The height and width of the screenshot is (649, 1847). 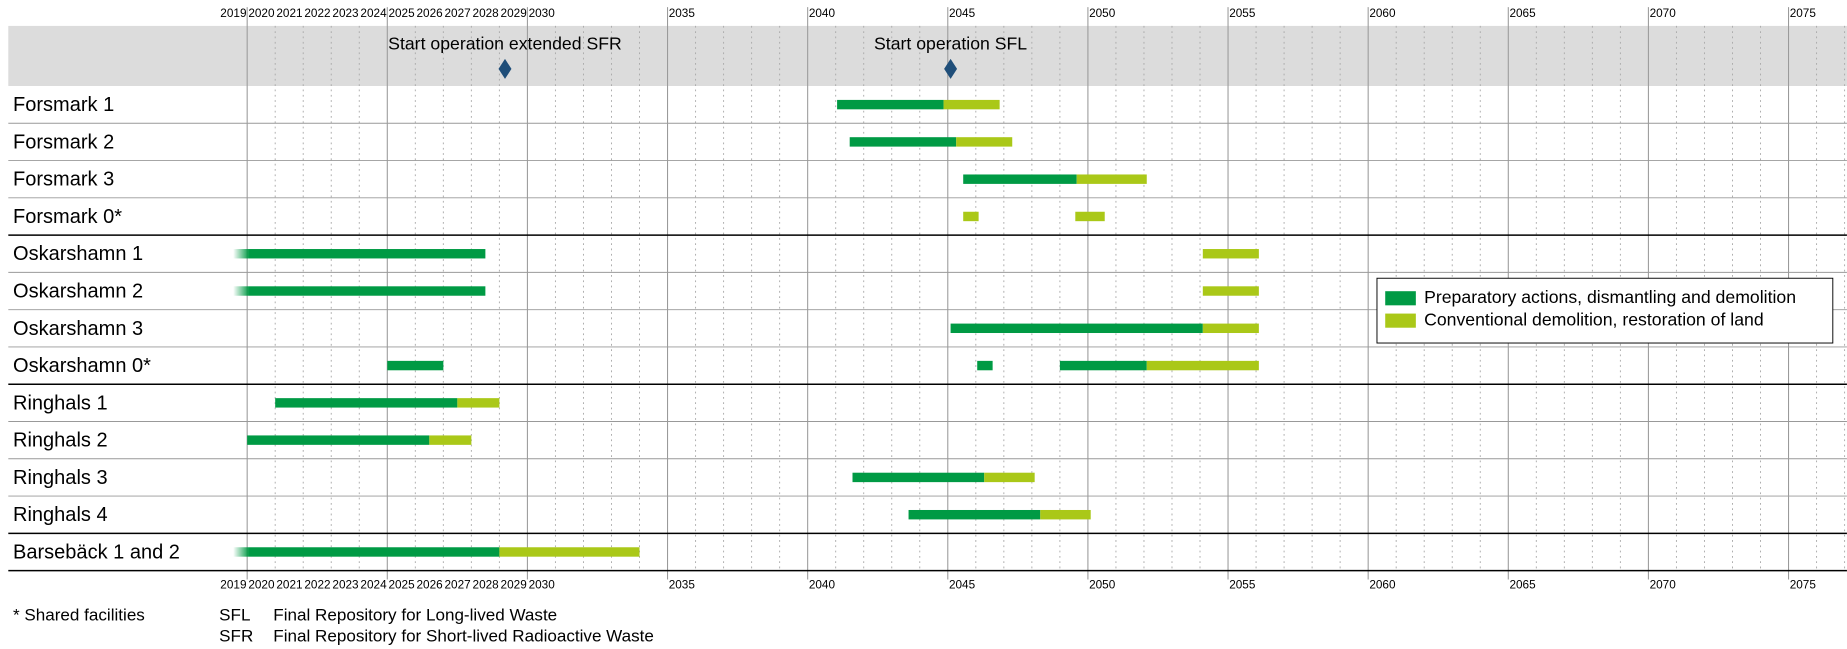 What do you see at coordinates (82, 366) in the screenshot?
I see `row-label: Oskarshamn 0*` at bounding box center [82, 366].